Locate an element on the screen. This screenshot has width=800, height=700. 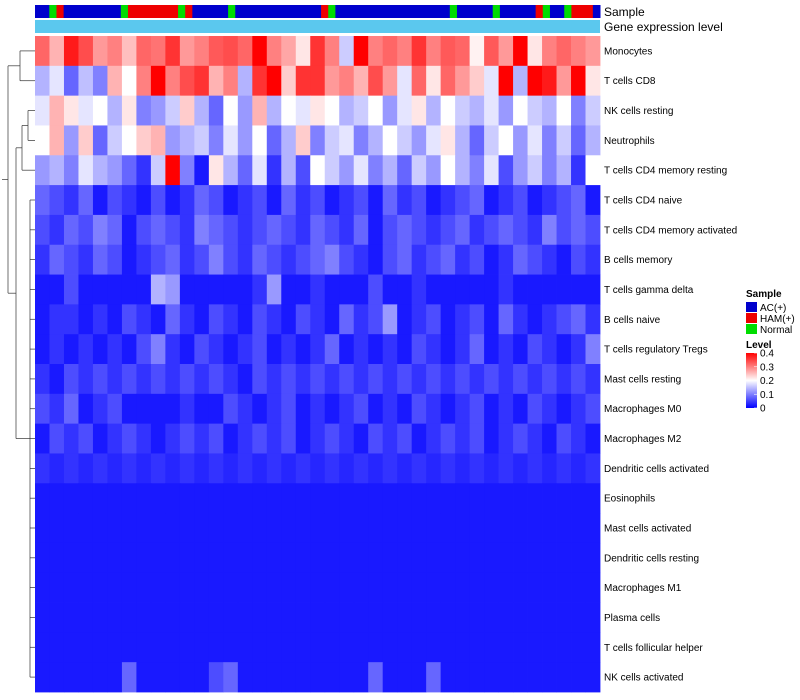
legend-tick-label: 0.2 is located at coordinates (767, 381).